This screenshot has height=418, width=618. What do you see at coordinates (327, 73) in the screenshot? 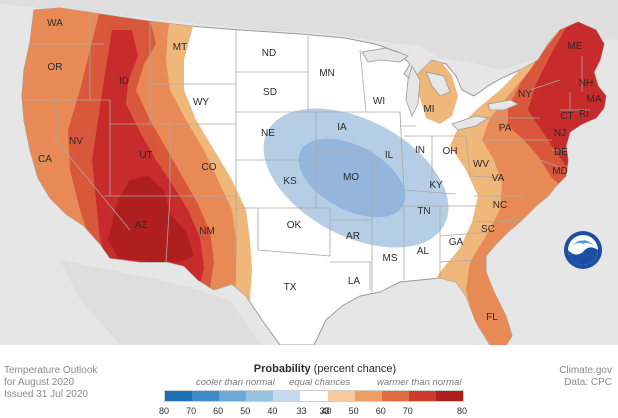
I see `state-label-mn: MN` at bounding box center [327, 73].